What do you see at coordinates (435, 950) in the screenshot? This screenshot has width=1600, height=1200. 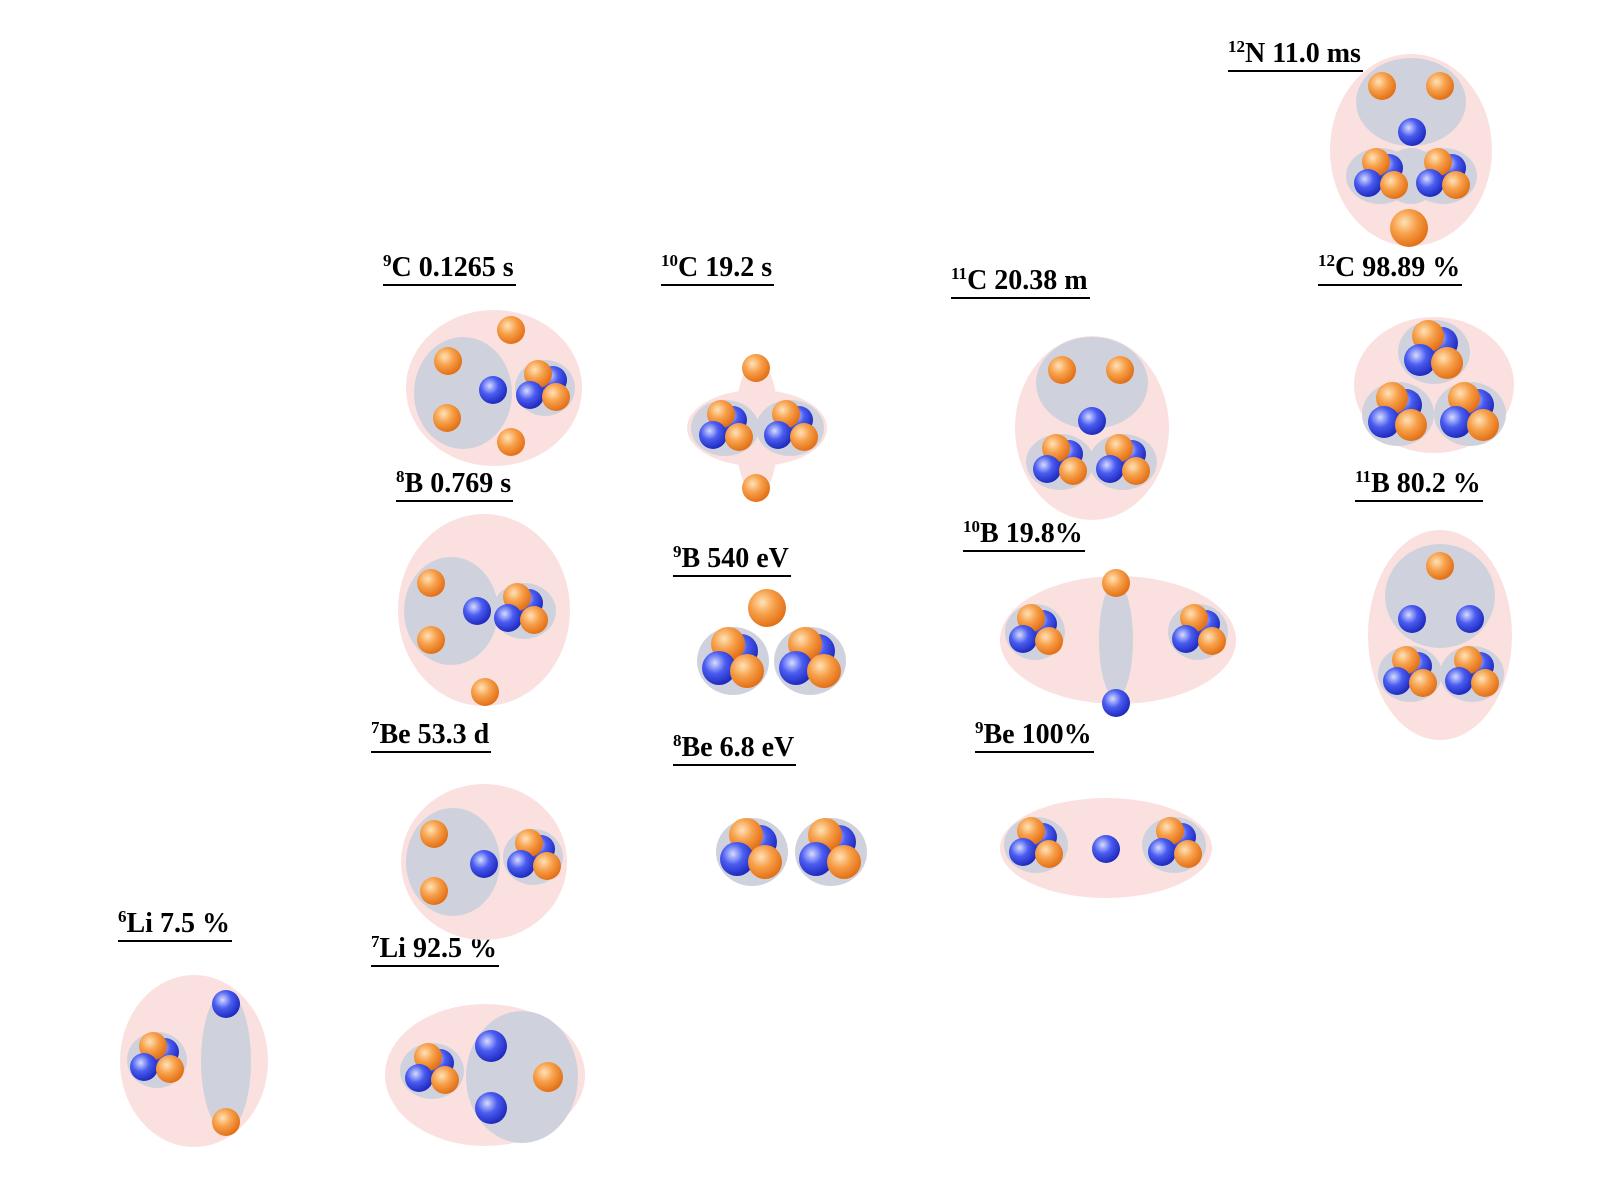 I see `label-li7: 7Li 92.5 %` at bounding box center [435, 950].